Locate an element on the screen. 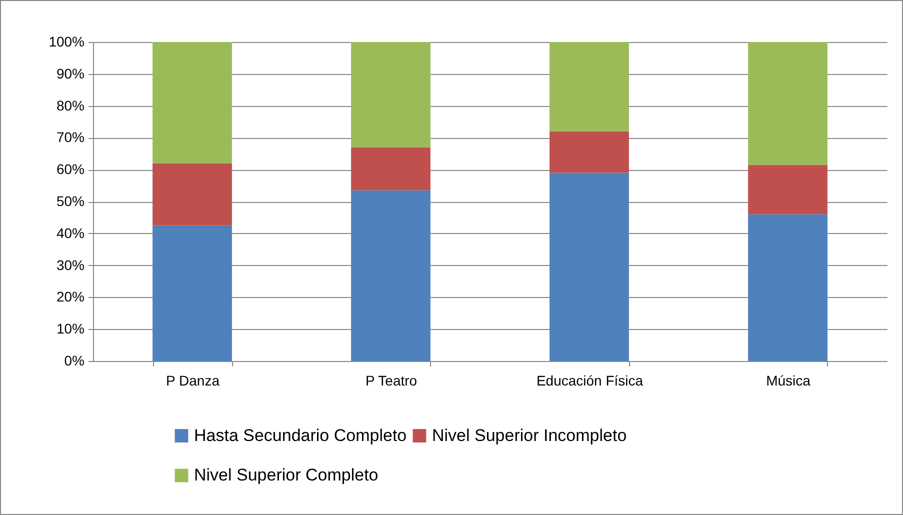  y-tick-label: 60% is located at coordinates (70, 169).